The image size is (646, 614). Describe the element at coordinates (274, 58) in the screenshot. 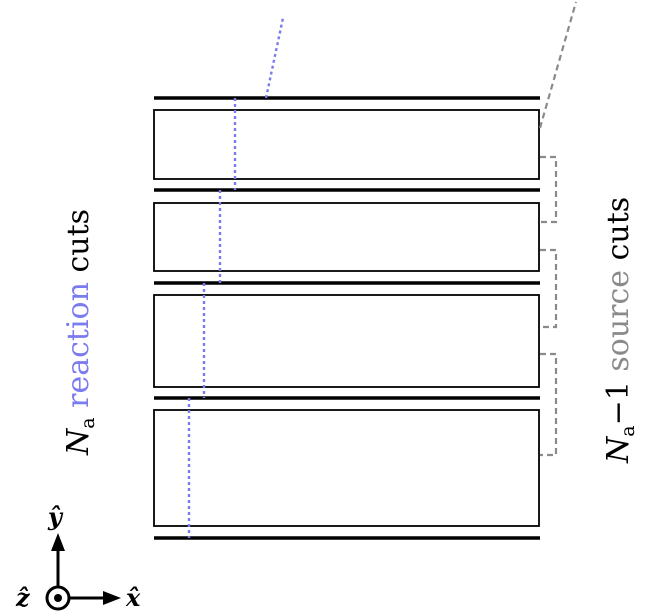

I see `reaction-cut-lead` at that location.